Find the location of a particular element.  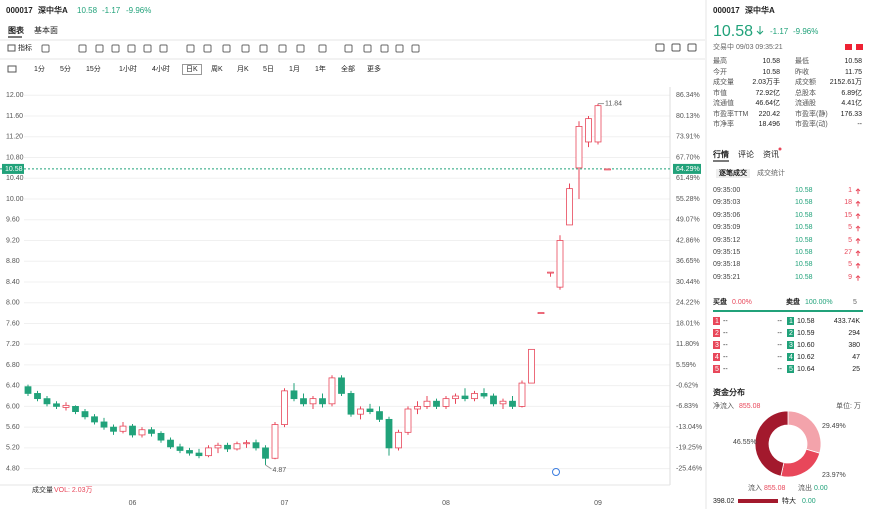

stat-value: 72.92亿 is located at coordinates (767, 93).